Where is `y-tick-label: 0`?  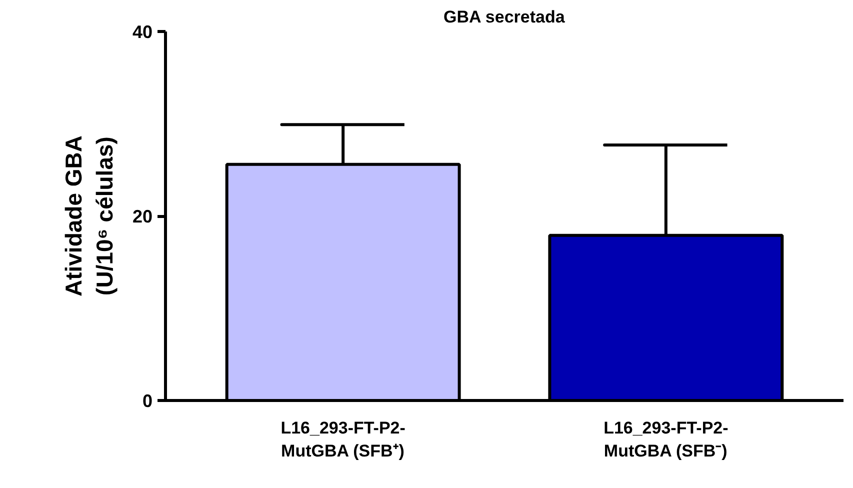 y-tick-label: 0 is located at coordinates (147, 401).